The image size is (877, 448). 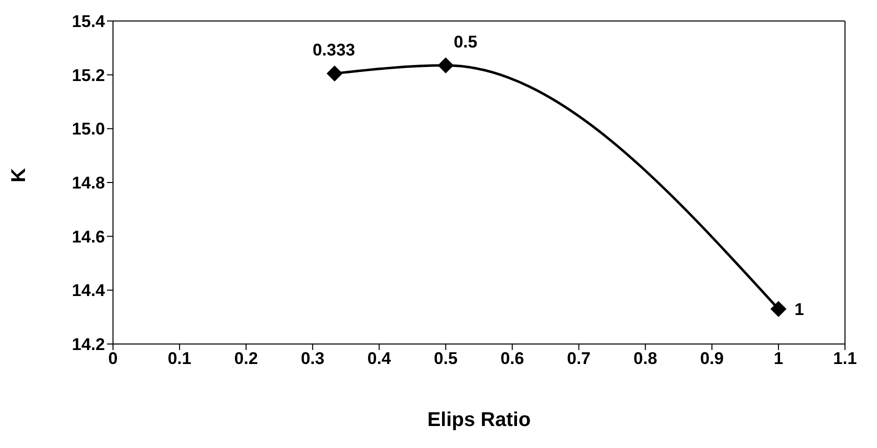 I want to click on annotation: 0.333, so click(x=334, y=50).